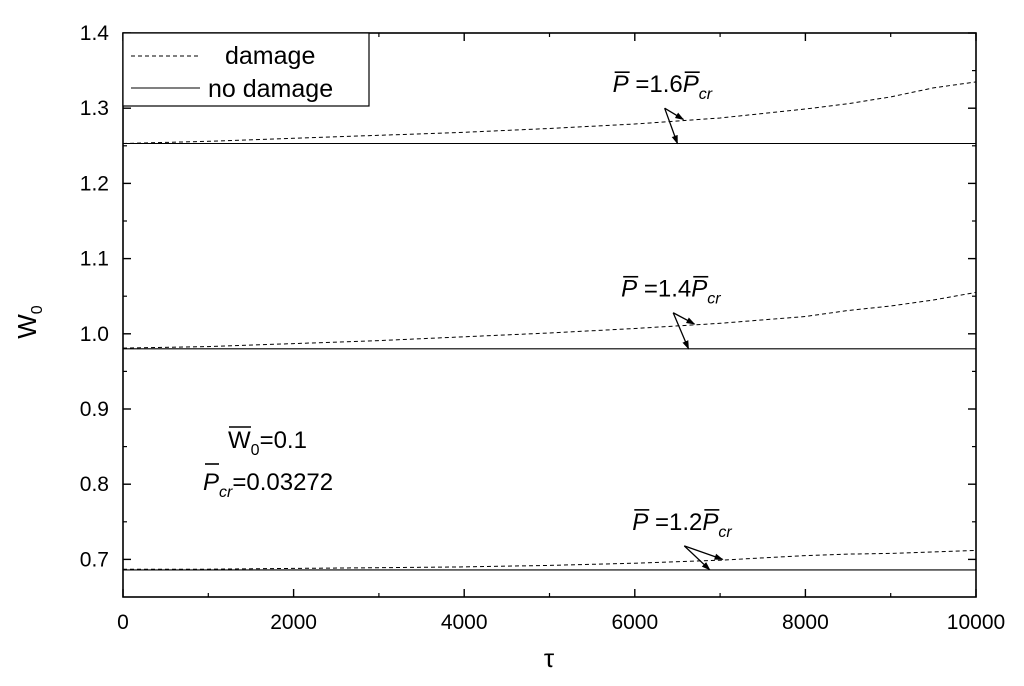  I want to click on w0-param: W0=0.1, so click(267, 443).